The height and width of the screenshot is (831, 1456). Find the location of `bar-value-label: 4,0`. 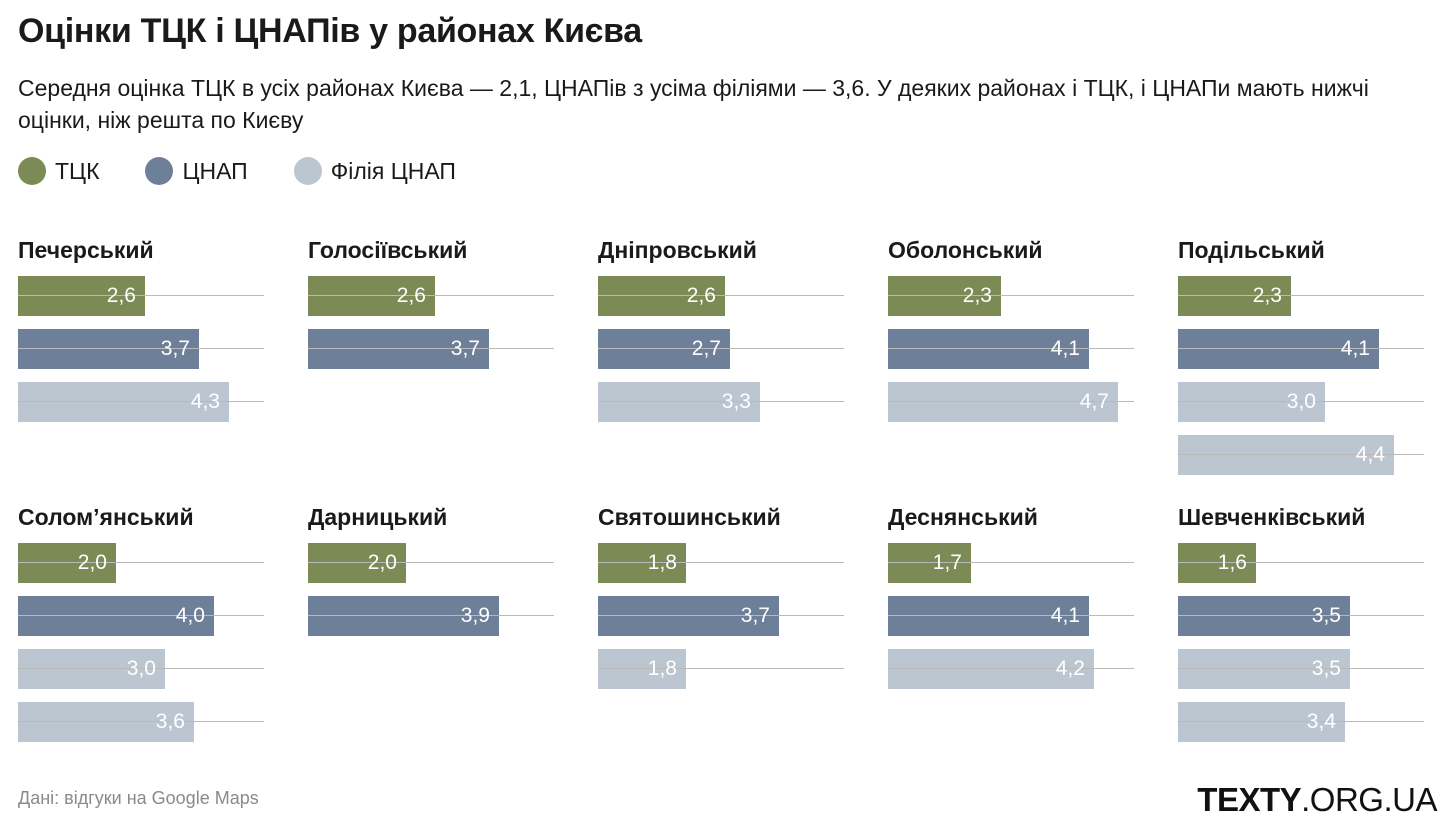

bar-value-label: 4,0 is located at coordinates (190, 615).